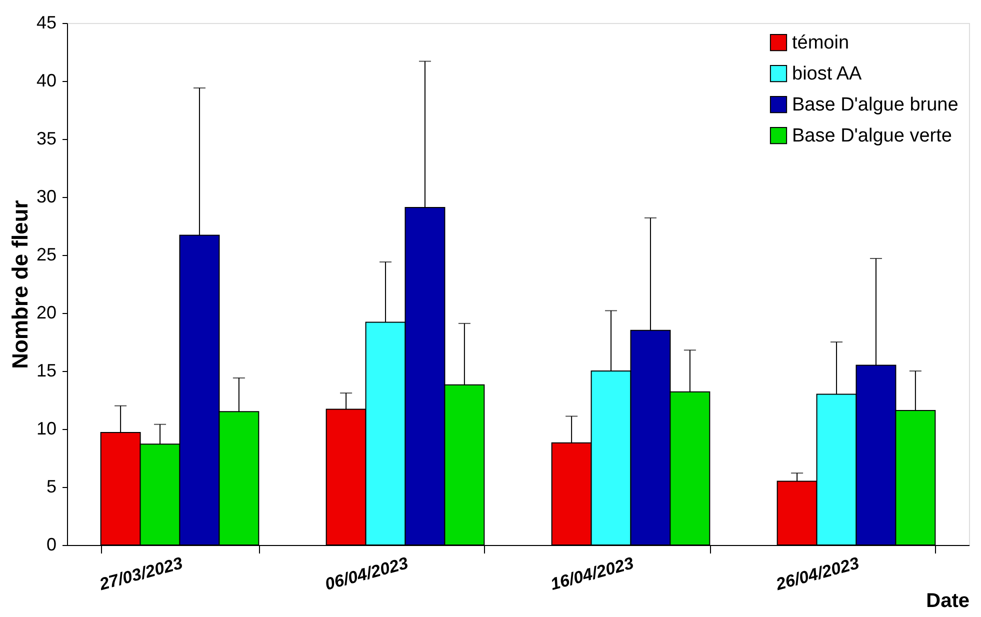  Describe the element at coordinates (19, 284) in the screenshot. I see `y-axis-title: Nombre de fleur` at that location.